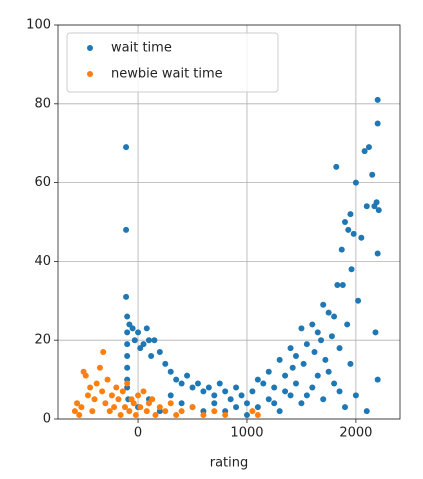 The height and width of the screenshot is (479, 423). I want to click on legend-box, so click(172, 62).